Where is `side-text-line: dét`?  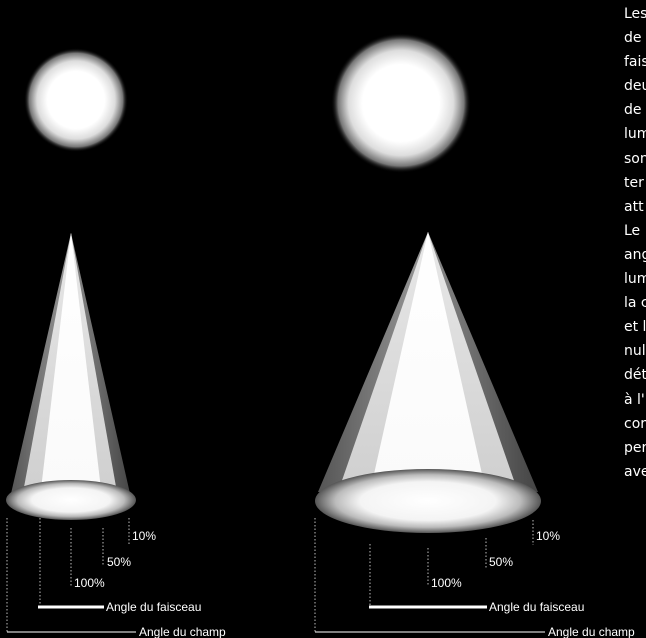
side-text-line: dét is located at coordinates (635, 375).